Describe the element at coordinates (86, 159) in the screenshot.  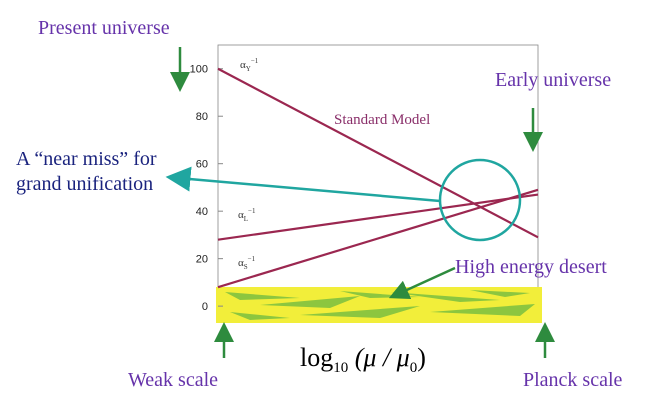
I see `near-miss-label: A “near miss” for` at that location.